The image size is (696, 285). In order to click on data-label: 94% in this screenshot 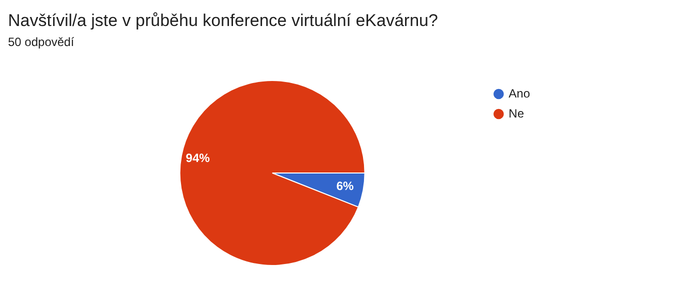, I will do `click(198, 158)`.